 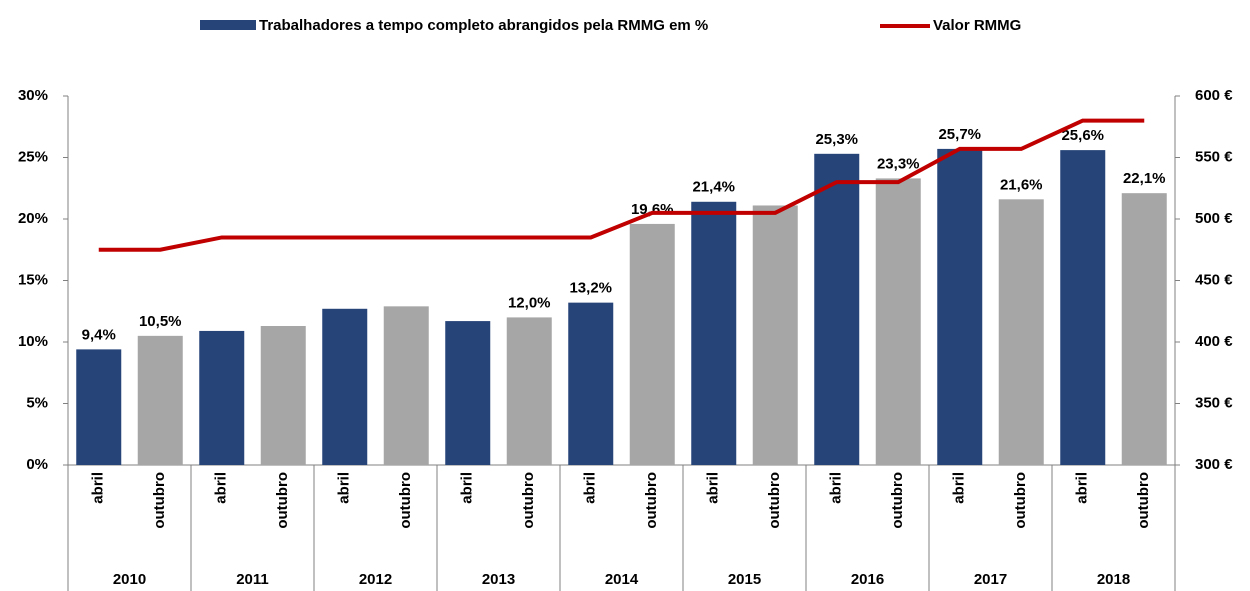 What do you see at coordinates (1113, 579) in the screenshot?
I see `group-label: 2018` at bounding box center [1113, 579].